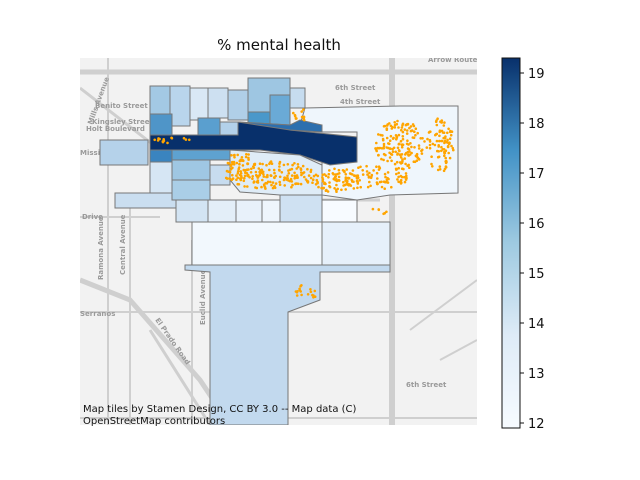 The height and width of the screenshot is (480, 640). What do you see at coordinates (95, 153) in the screenshot?
I see `tile-label: Mission` at bounding box center [95, 153].